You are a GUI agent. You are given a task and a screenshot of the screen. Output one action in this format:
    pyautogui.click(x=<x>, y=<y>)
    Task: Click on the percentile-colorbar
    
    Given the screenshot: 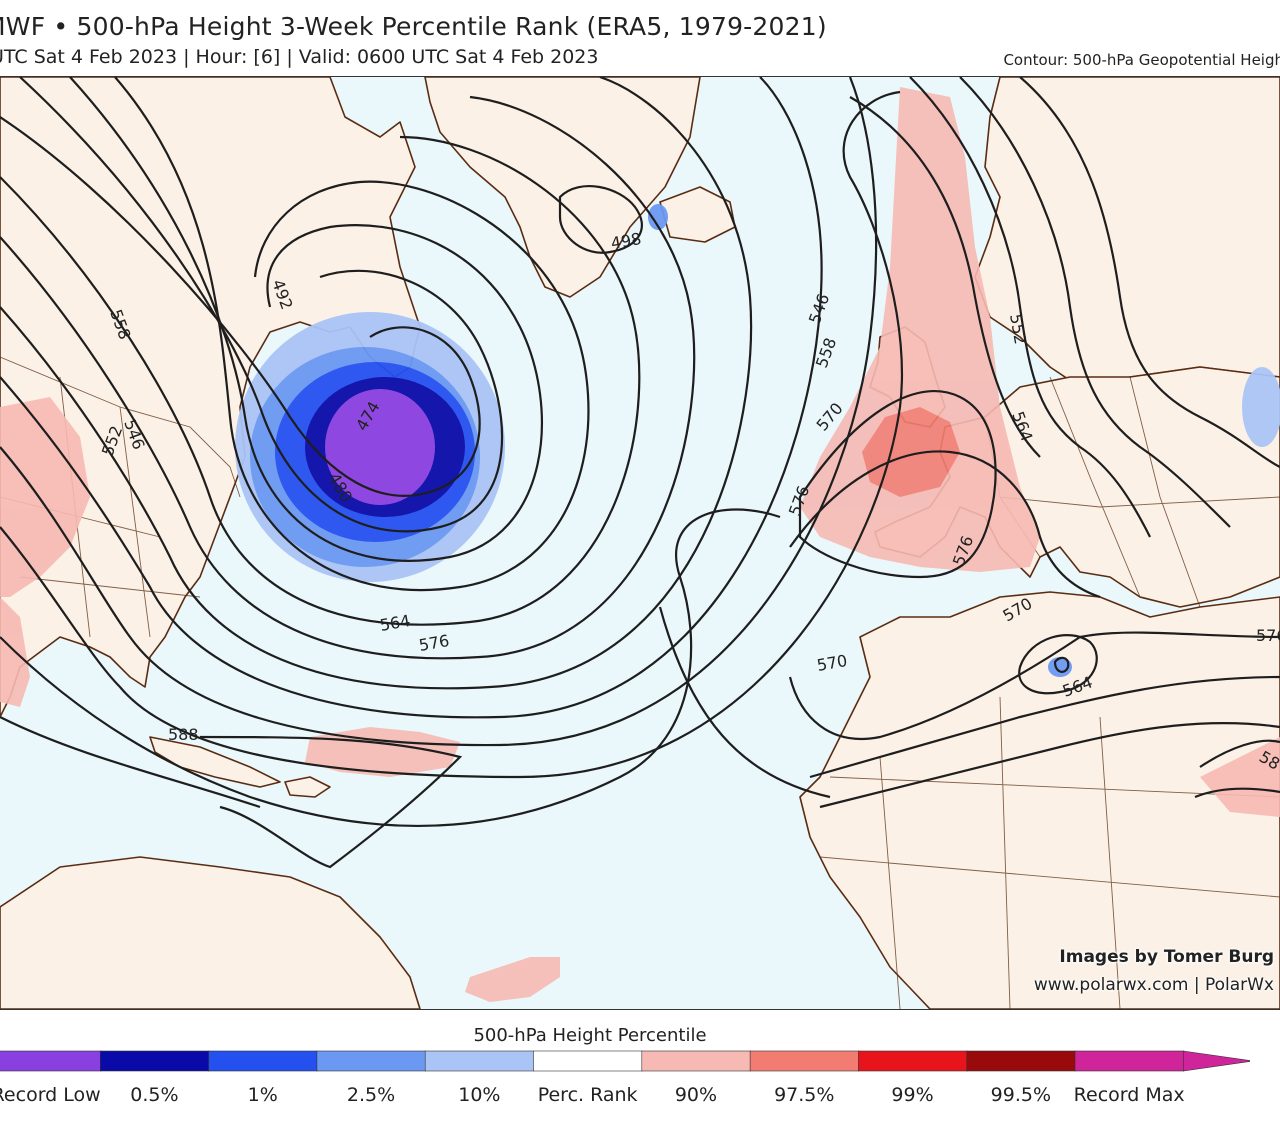 What is the action you would take?
    pyautogui.click(x=625, y=1061)
    